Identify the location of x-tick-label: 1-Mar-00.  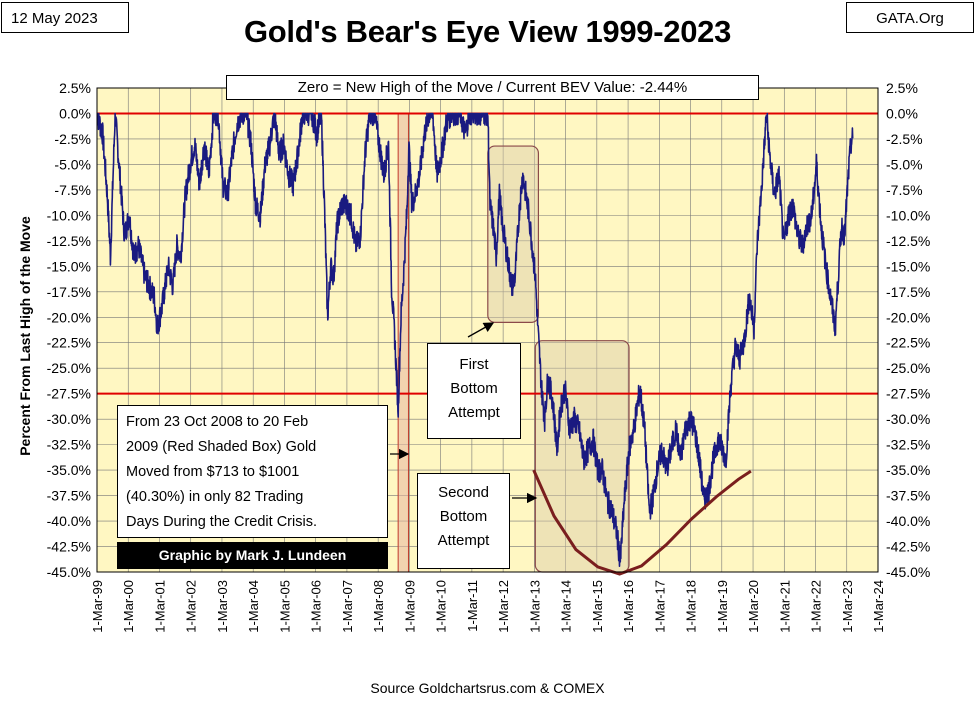
(128, 606).